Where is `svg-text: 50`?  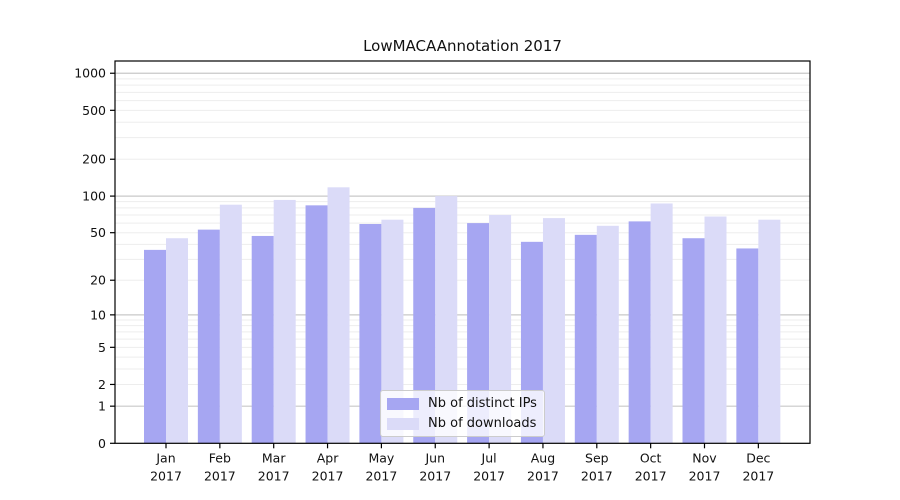
svg-text: 50 is located at coordinates (98, 232).